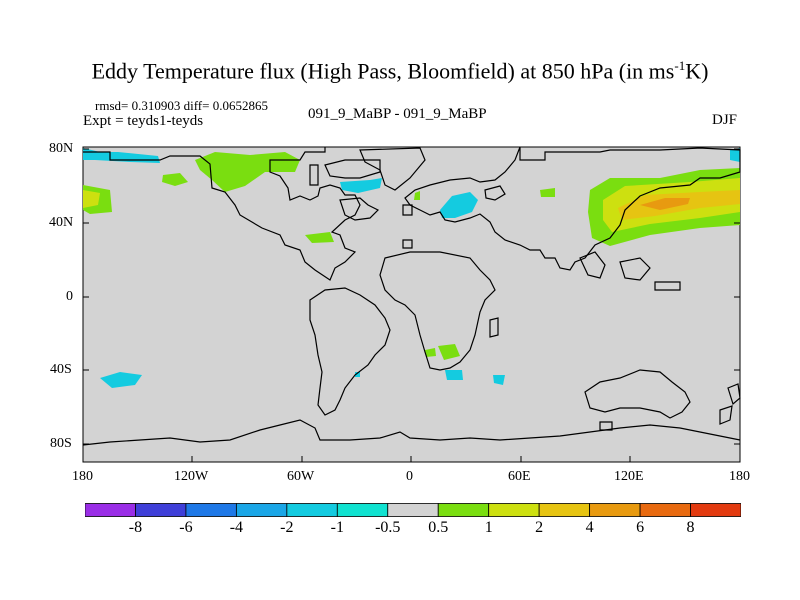 The height and width of the screenshot is (600, 800). I want to click on lon-label: 120E, so click(629, 476).